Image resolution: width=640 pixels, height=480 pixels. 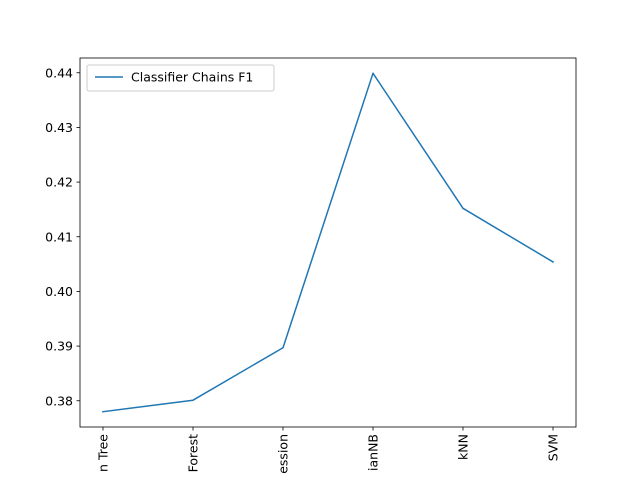 I want to click on y-axis: 0.38 0.39 0.40 0.41 0.42 0.43 0.44, so click(x=62, y=236).